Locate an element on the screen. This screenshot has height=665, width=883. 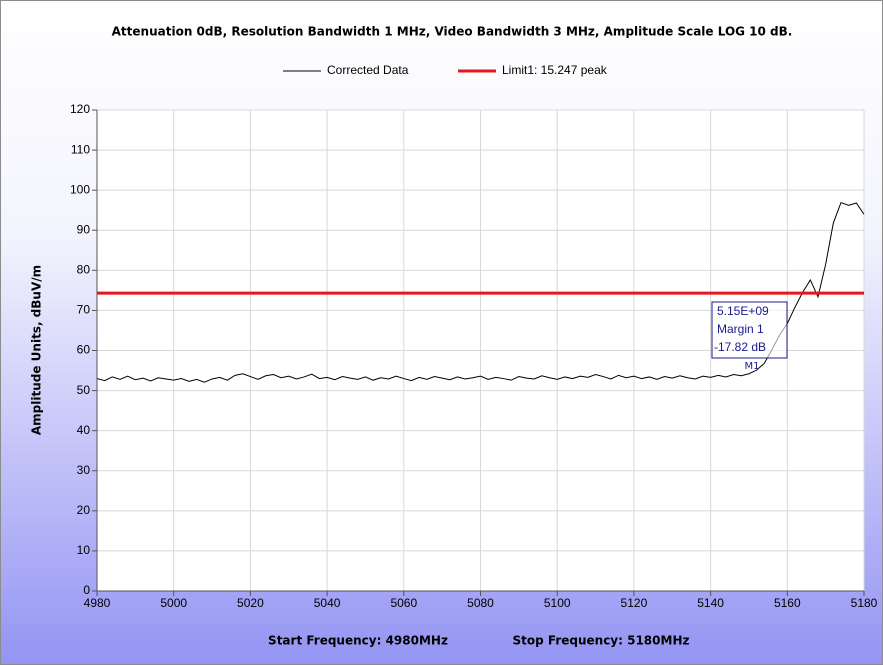
x-tick-label: 5060 is located at coordinates (403, 603).